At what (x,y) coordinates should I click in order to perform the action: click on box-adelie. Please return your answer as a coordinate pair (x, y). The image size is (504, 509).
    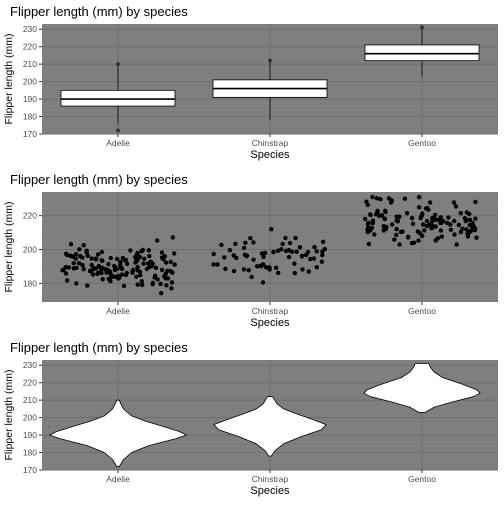
    Looking at the image, I should click on (118, 98).